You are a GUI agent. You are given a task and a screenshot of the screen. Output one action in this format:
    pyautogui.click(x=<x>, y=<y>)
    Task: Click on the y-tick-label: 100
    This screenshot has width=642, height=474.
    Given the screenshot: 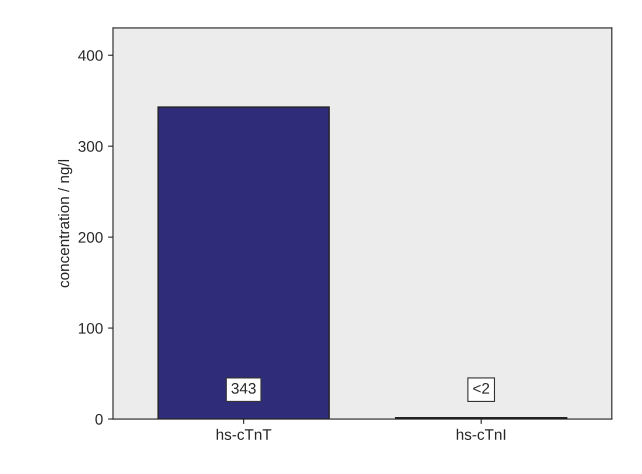 What is the action you would take?
    pyautogui.click(x=90, y=328)
    